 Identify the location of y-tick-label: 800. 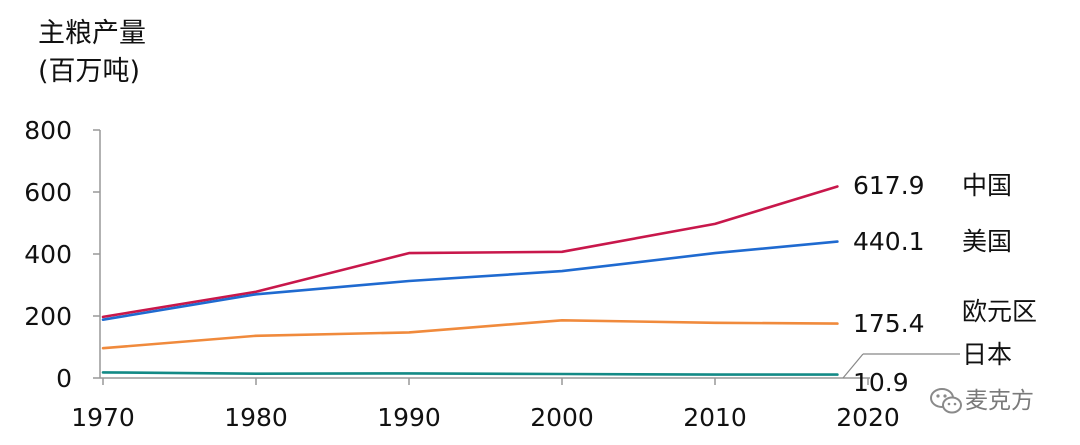
(48, 130).